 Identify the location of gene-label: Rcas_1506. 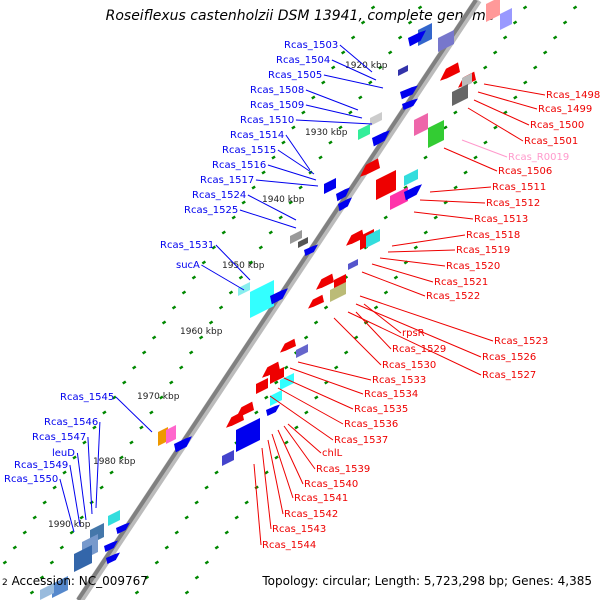
(525, 171).